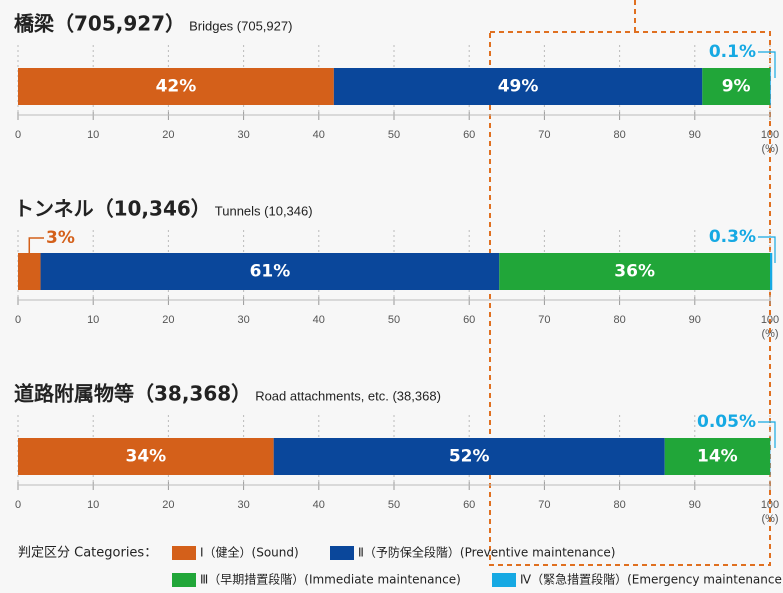 This screenshot has height=593, width=783. What do you see at coordinates (99, 24) in the screenshot?
I see `chart-title: 橋梁（705,927）` at bounding box center [99, 24].